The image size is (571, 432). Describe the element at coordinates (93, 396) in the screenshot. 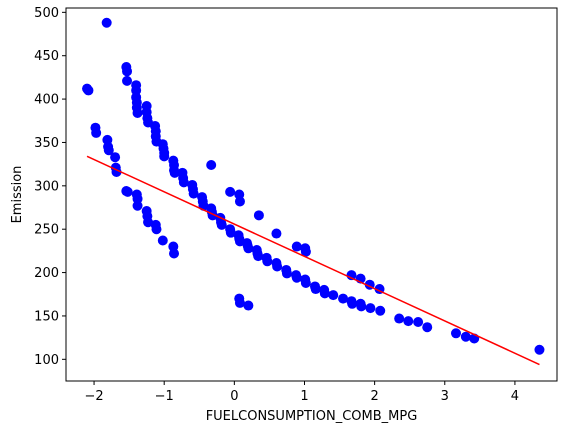

I see `x-tick-label: −2` at that location.